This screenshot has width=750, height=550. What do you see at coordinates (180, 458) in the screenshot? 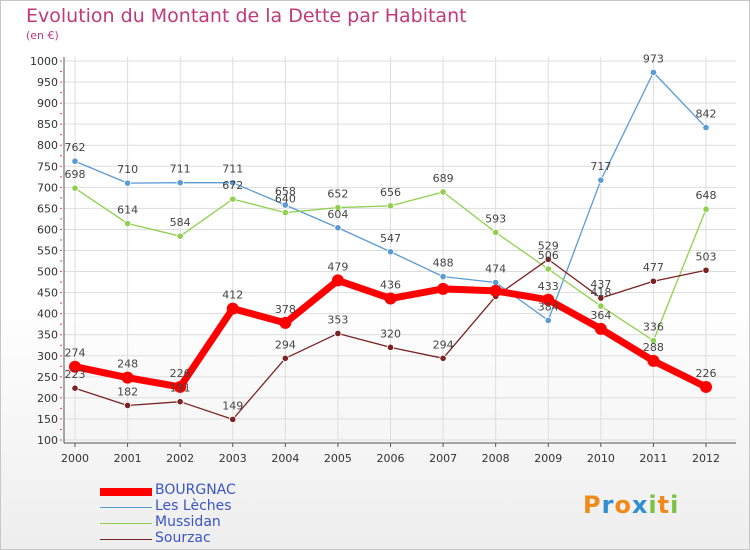
I see `x-tick-label: 2002` at bounding box center [180, 458].